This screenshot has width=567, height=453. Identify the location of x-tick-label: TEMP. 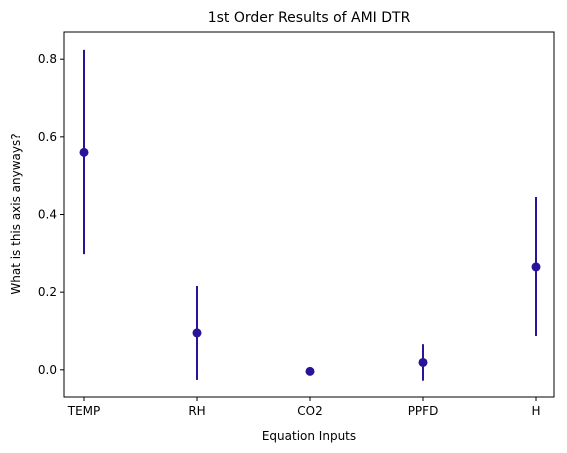
(84, 411).